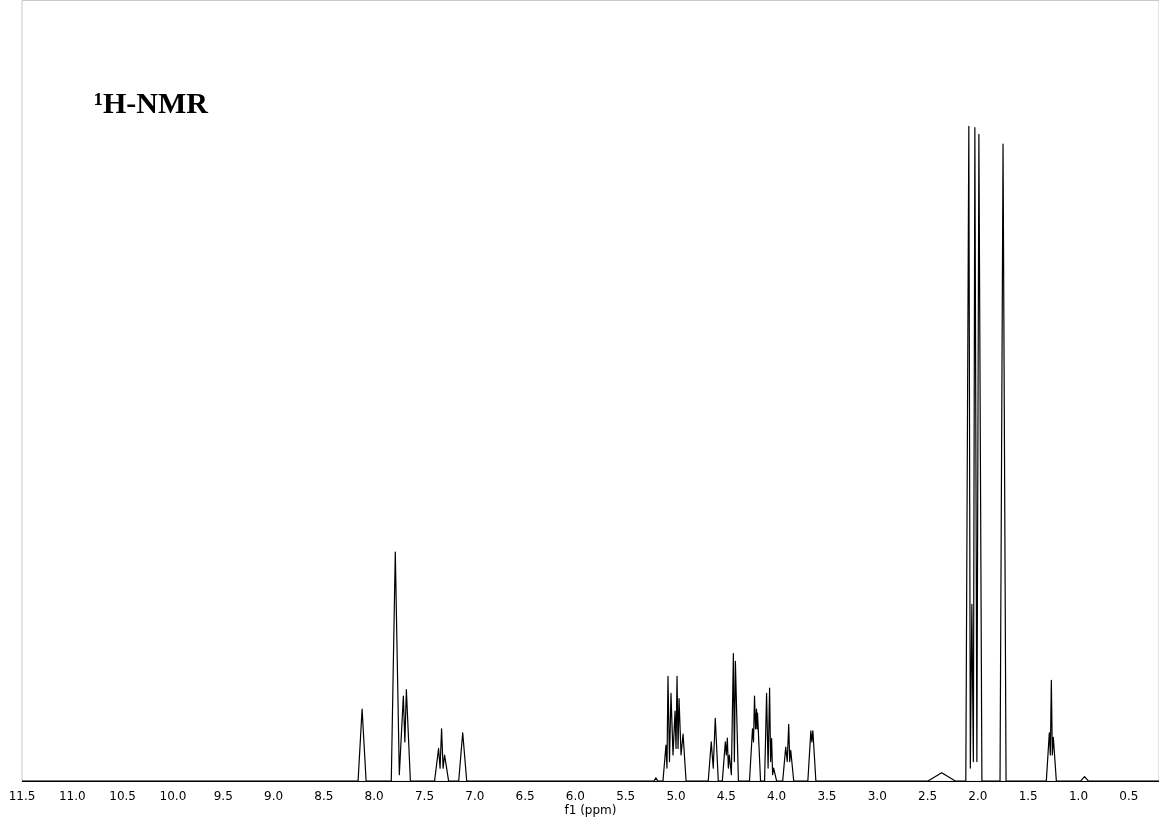 This screenshot has width=1159, height=822. What do you see at coordinates (22, 795) in the screenshot?
I see `x-tick-label: 11.5` at bounding box center [22, 795].